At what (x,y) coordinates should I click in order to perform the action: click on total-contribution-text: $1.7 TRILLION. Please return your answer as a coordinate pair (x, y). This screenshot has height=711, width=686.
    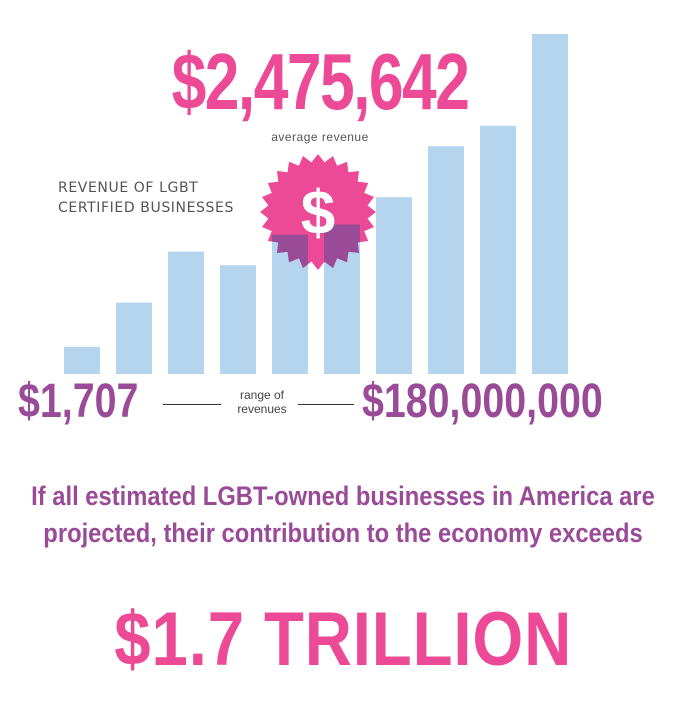
    Looking at the image, I should click on (343, 639).